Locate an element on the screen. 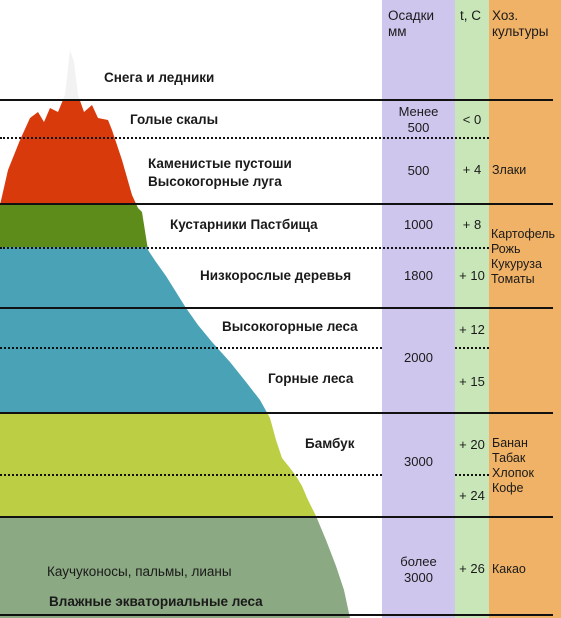 This screenshot has height=618, width=561. crops-temperate: Картофель Рожь Кукуруза Томаты is located at coordinates (523, 256).